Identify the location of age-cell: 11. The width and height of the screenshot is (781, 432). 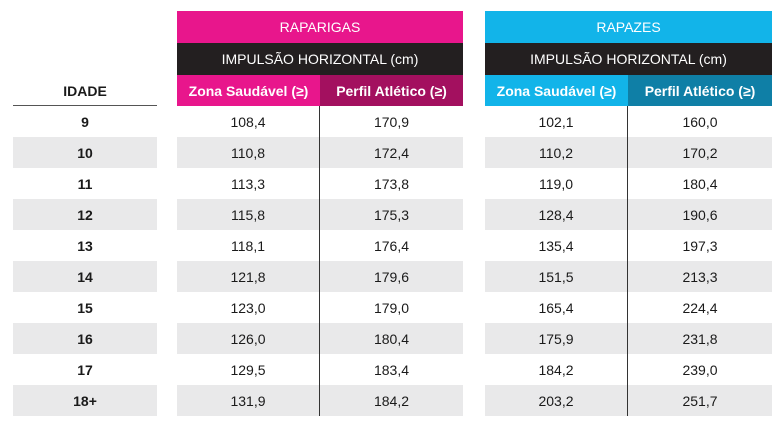
(85, 183).